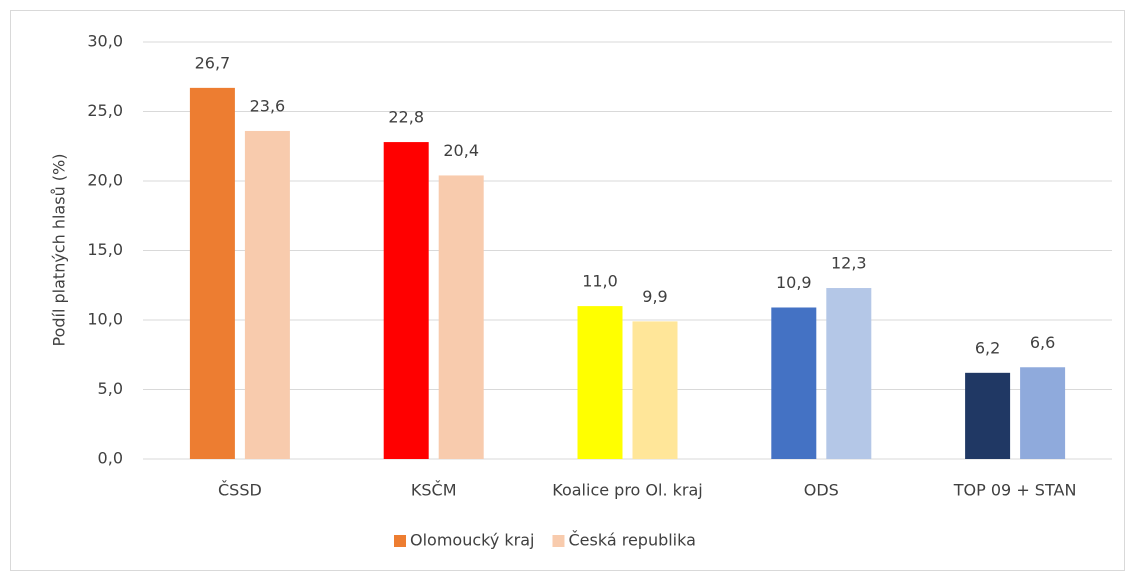  What do you see at coordinates (1015, 490) in the screenshot?
I see `x-tick-label: TOP 09 + STAN` at bounding box center [1015, 490].